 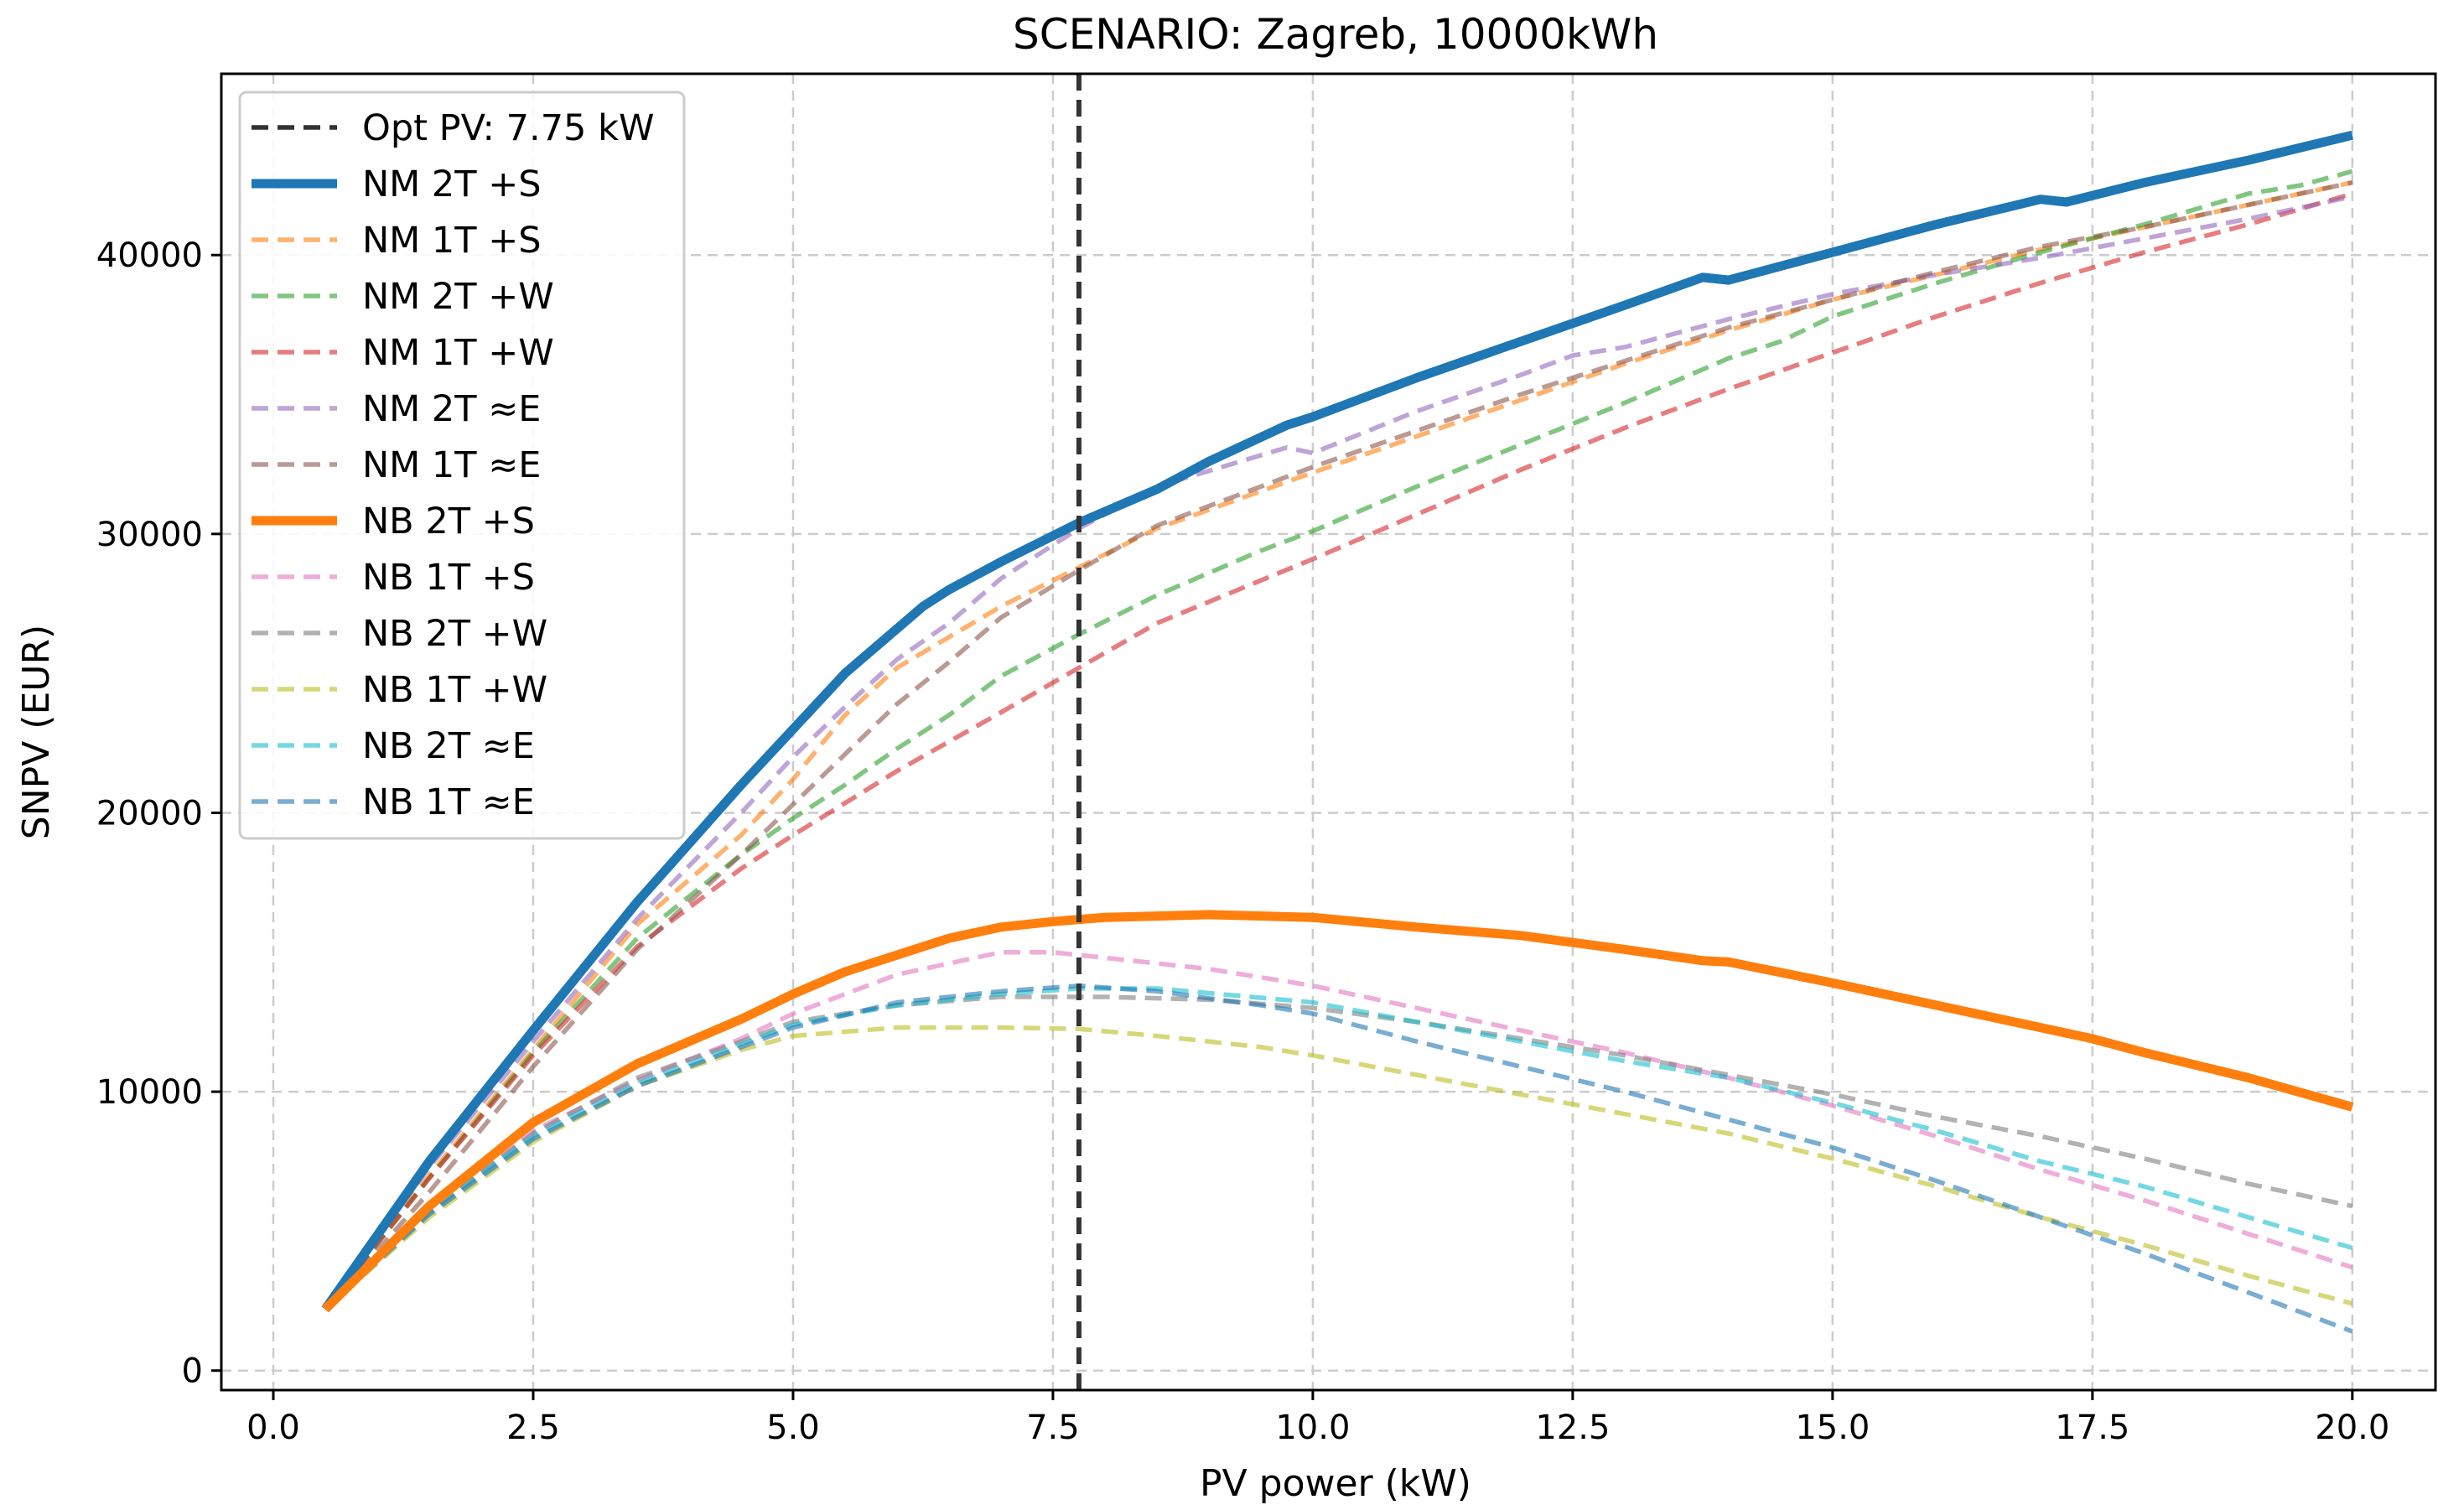 What do you see at coordinates (192, 1371) in the screenshot?
I see `y-tick-label: 0` at bounding box center [192, 1371].